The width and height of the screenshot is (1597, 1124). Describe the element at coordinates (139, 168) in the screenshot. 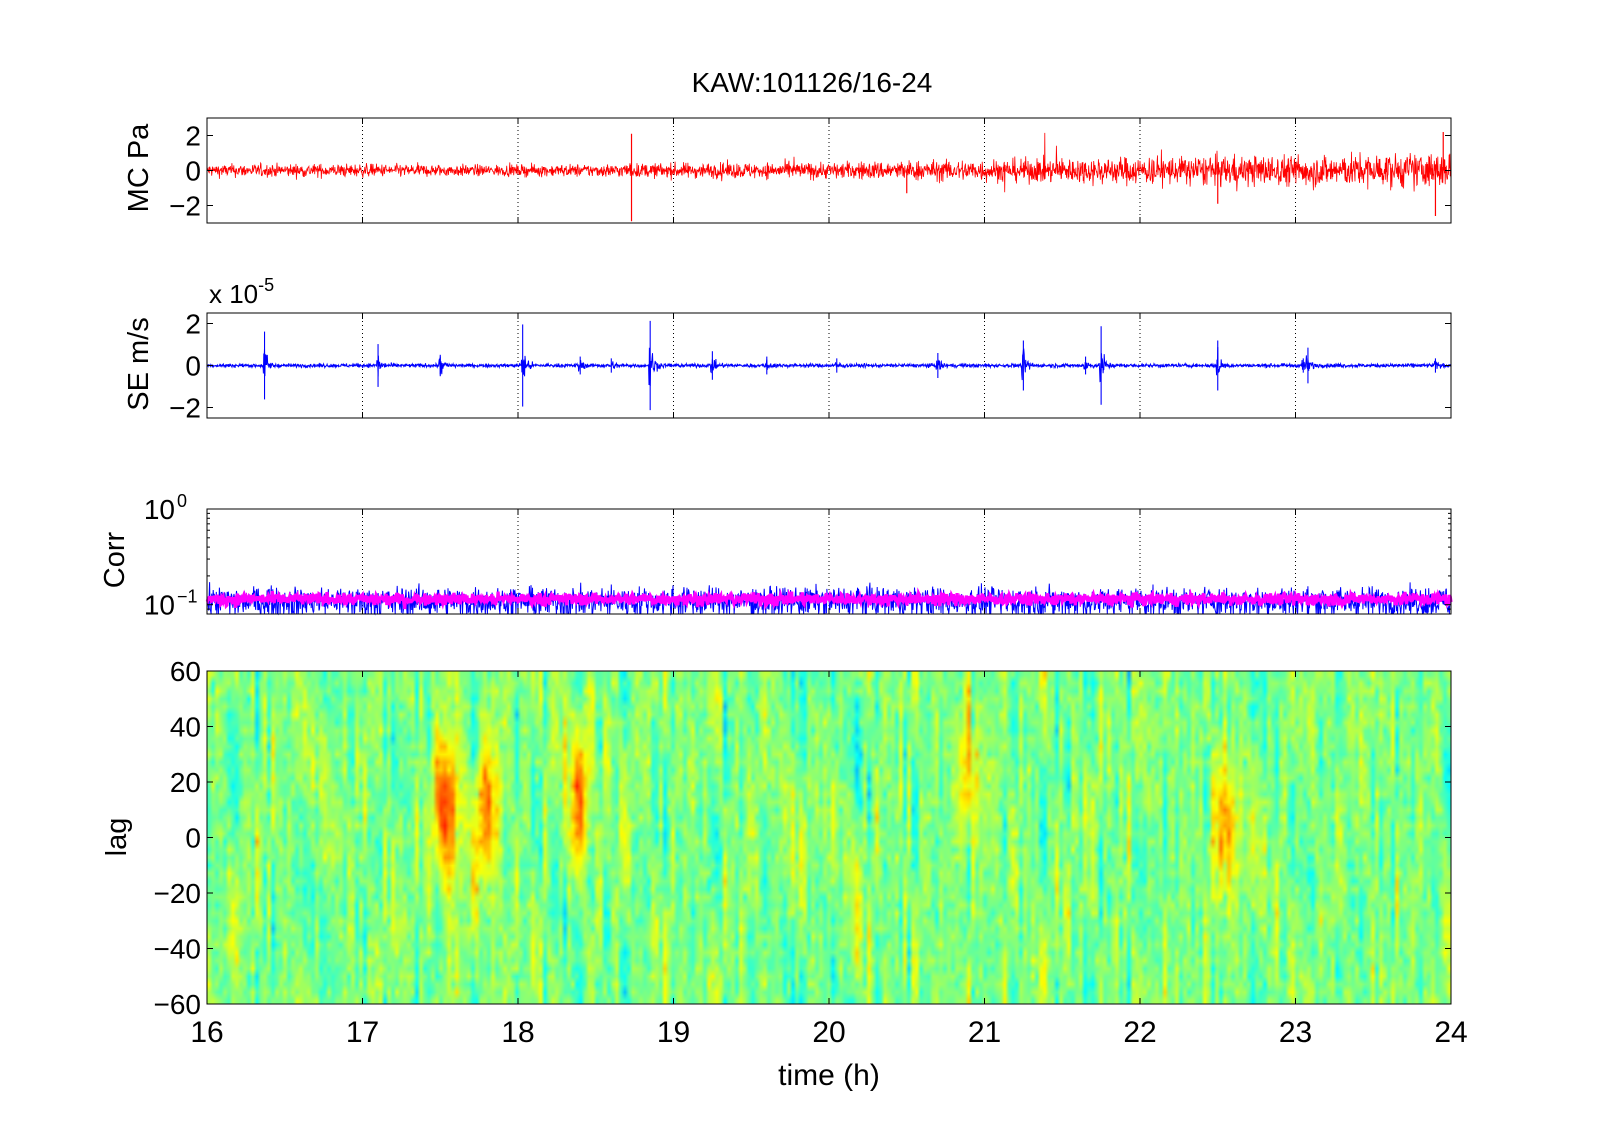

I see `mc-ylabel: MC Pa` at that location.